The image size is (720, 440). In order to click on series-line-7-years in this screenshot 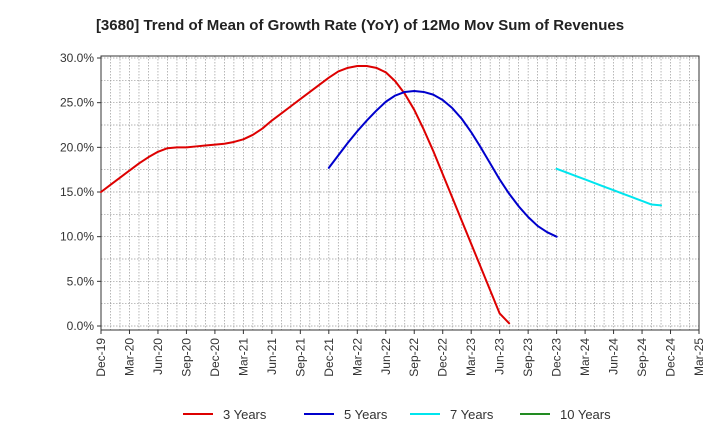, I will do `click(609, 187)`.